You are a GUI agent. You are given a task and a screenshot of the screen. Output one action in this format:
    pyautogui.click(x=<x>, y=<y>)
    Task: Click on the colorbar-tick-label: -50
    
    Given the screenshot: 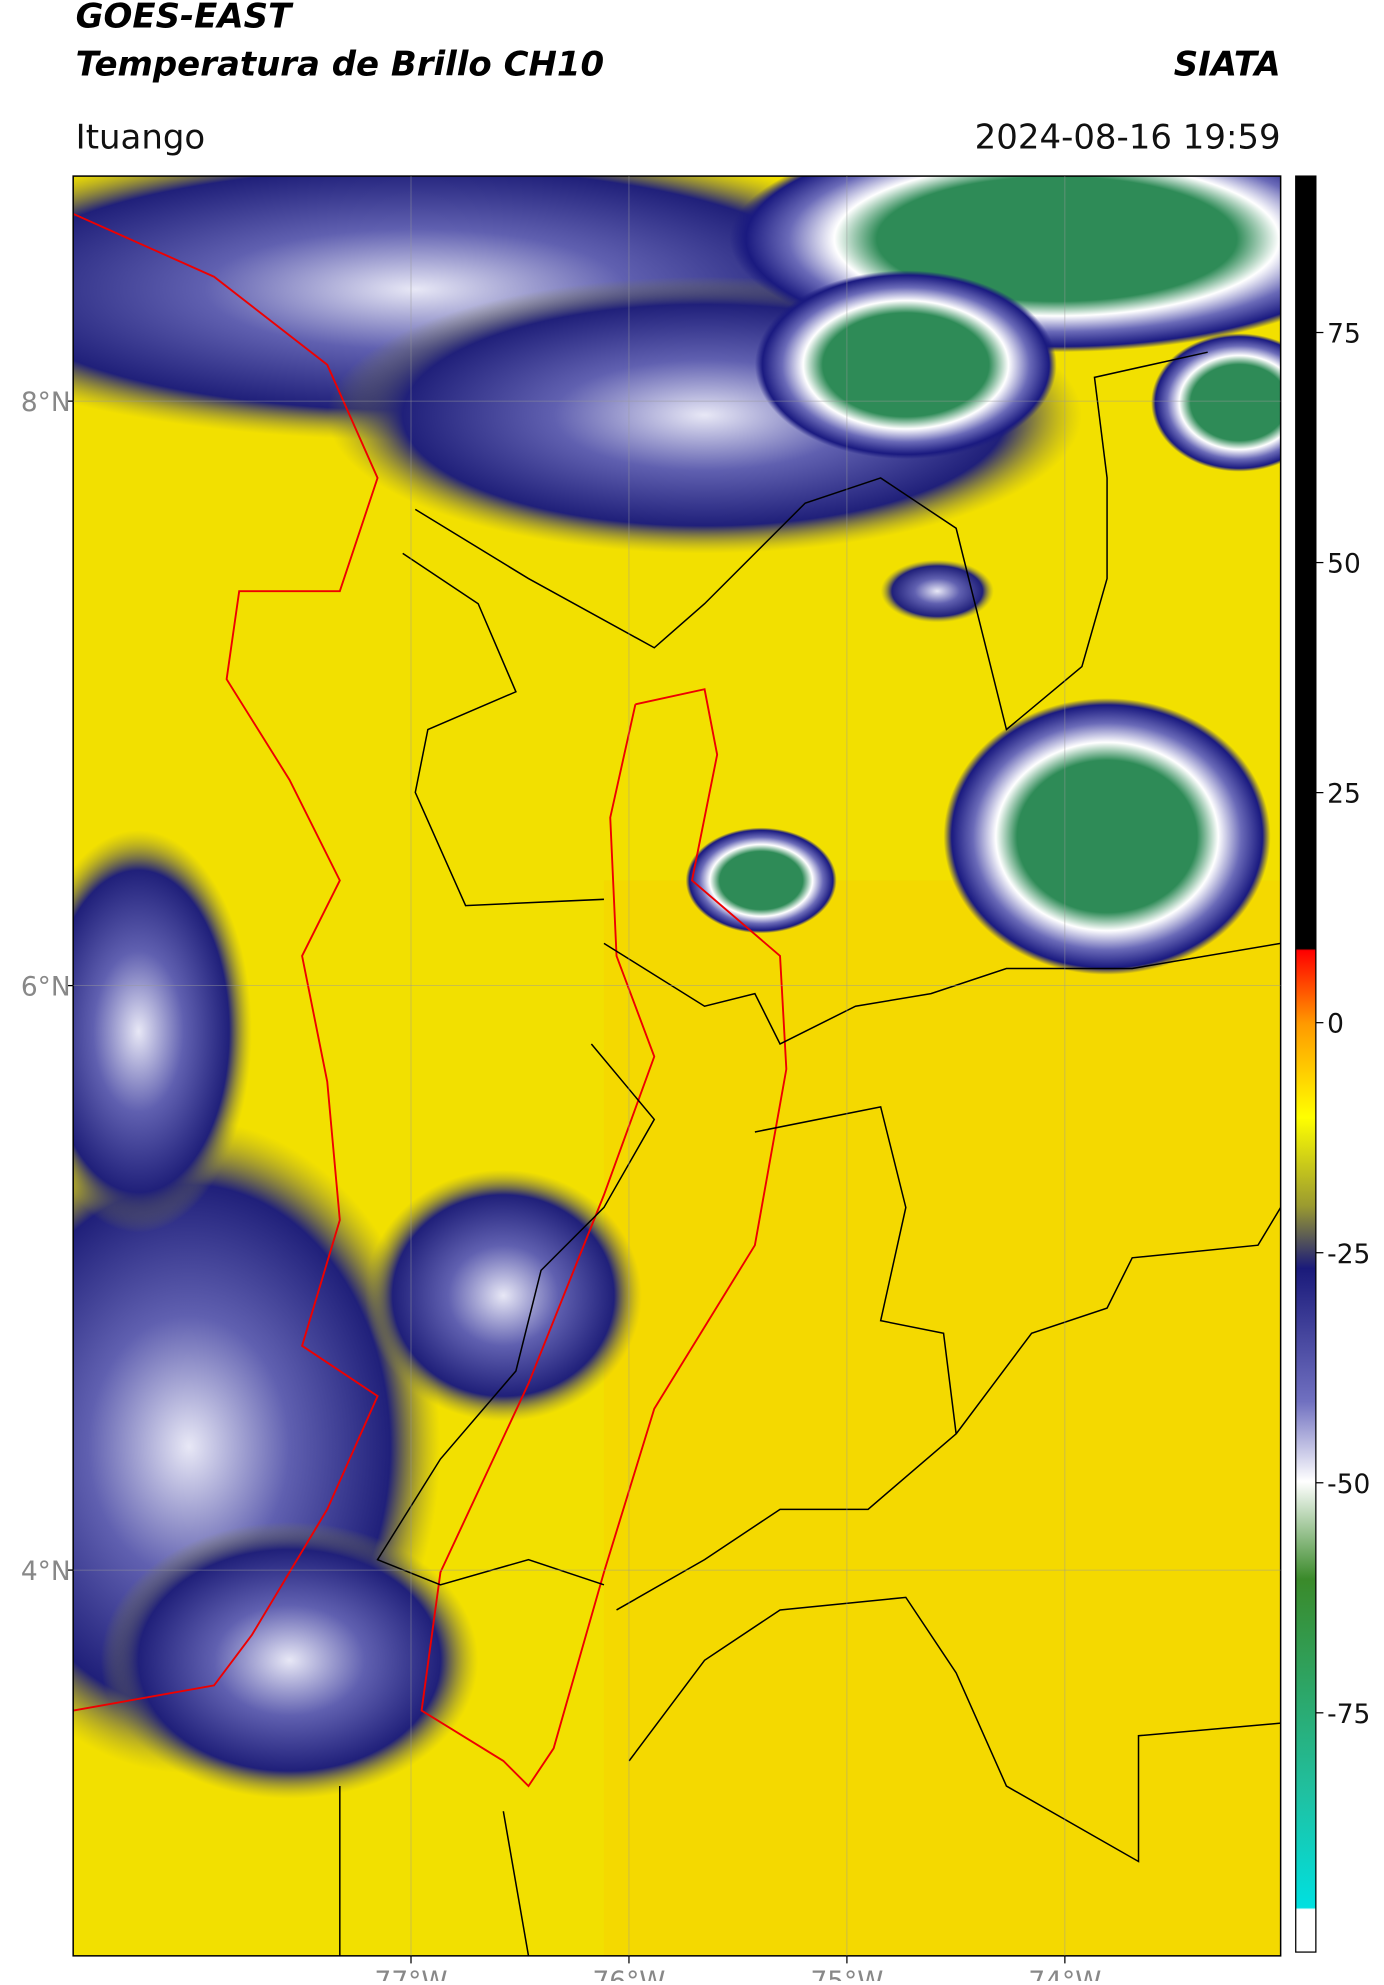 What is the action you would take?
    pyautogui.click(x=1348, y=1484)
    